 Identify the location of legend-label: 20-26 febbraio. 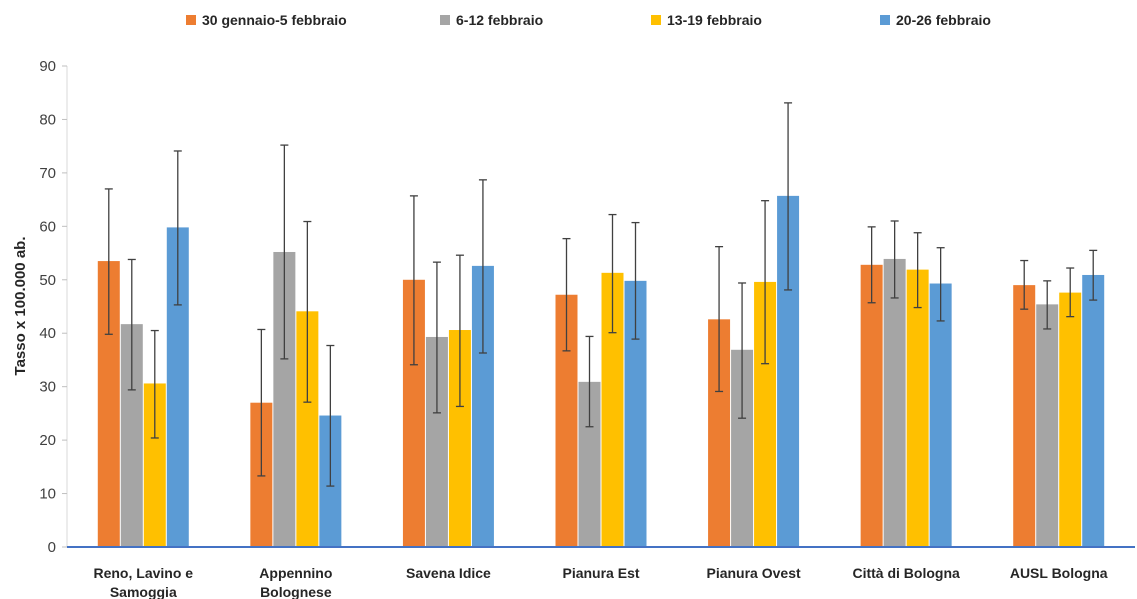
(943, 20).